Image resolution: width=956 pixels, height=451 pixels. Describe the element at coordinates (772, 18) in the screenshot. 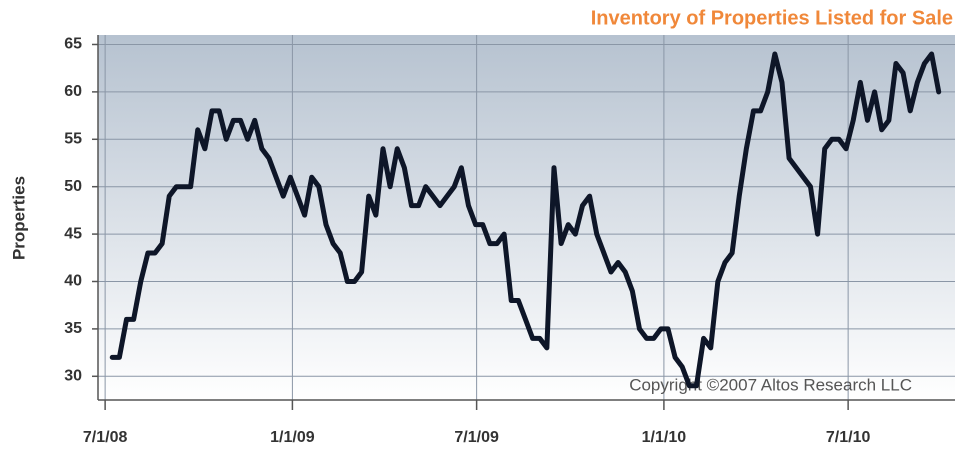

I see `chart-title: Inventory of Properties Listed for Sale` at that location.